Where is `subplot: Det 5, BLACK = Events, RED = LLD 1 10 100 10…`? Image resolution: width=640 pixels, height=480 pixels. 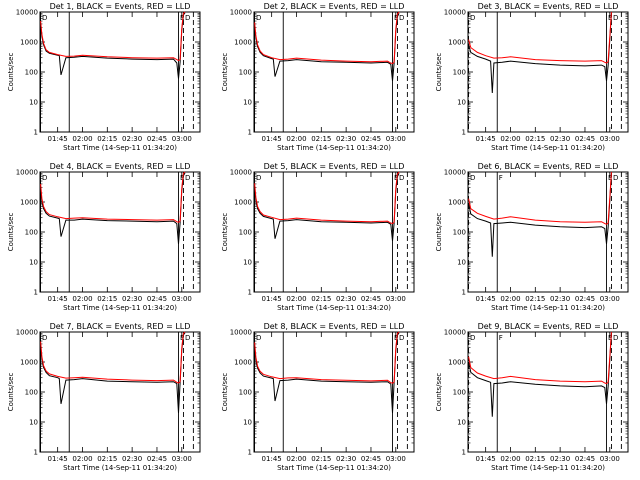 subplot: Det 5, BLACK = Events, RED = LLD 1 10 100 10… is located at coordinates (318, 237).